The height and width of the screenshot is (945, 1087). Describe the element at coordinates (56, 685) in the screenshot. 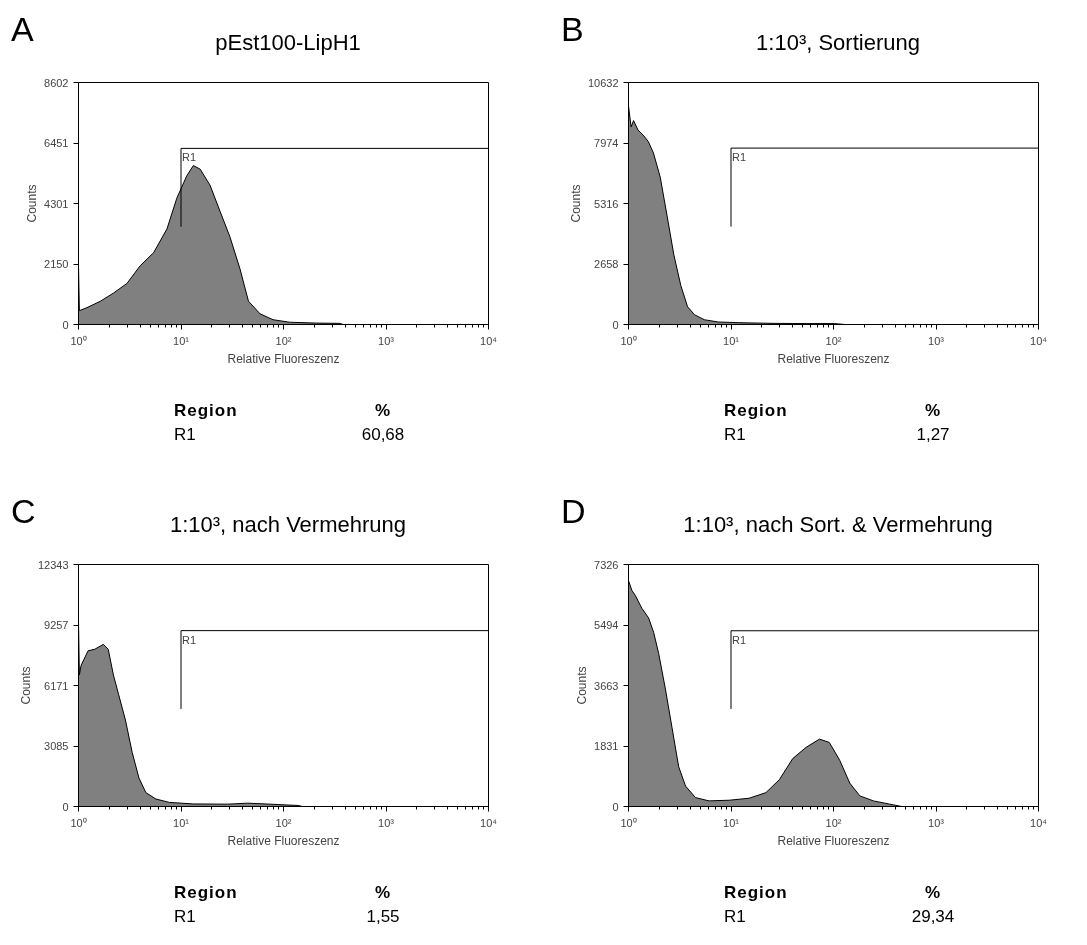

I see `y-tick-label: 6171` at that location.